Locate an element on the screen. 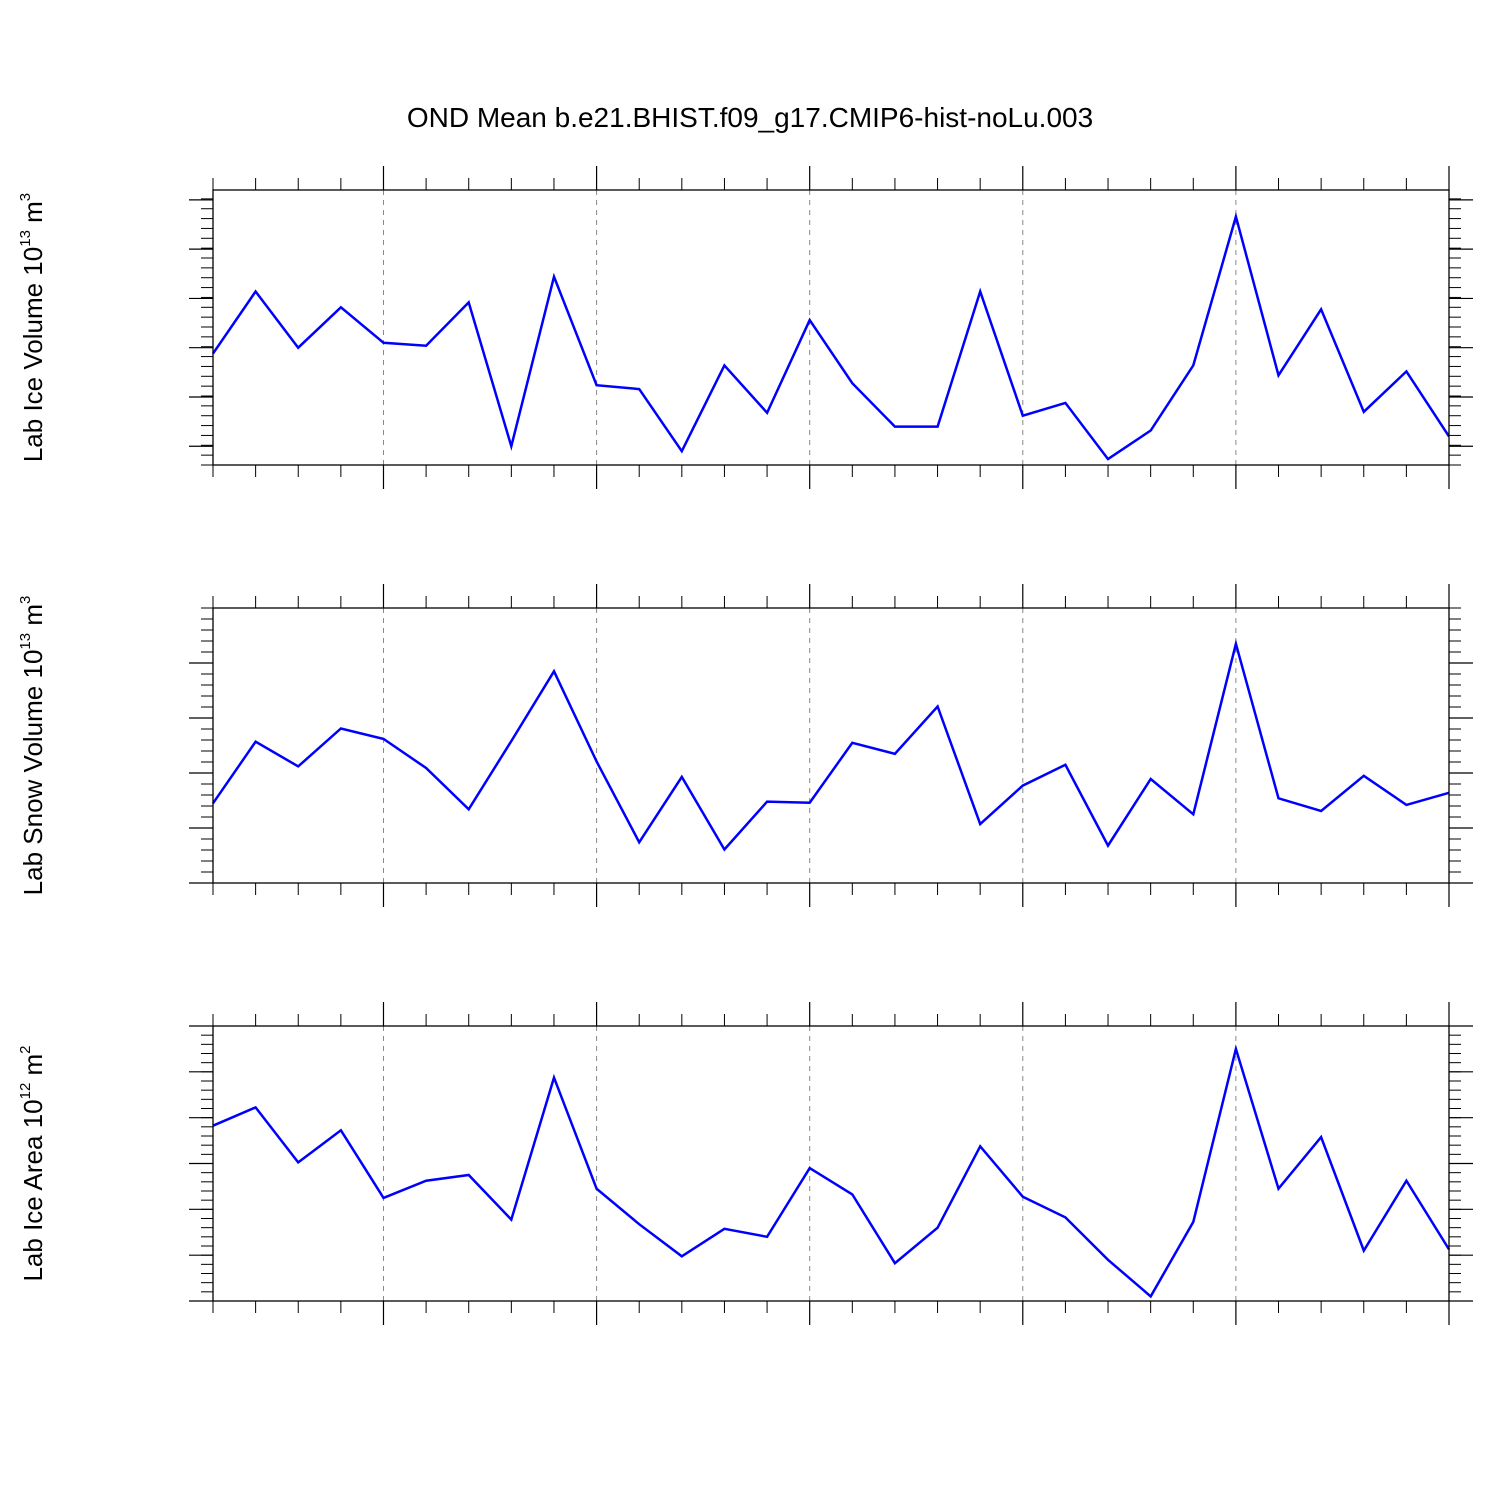 This screenshot has height=1500, width=1500. y-axis-title: Lab Ice Area 1012 m2 is located at coordinates (32, 1163).